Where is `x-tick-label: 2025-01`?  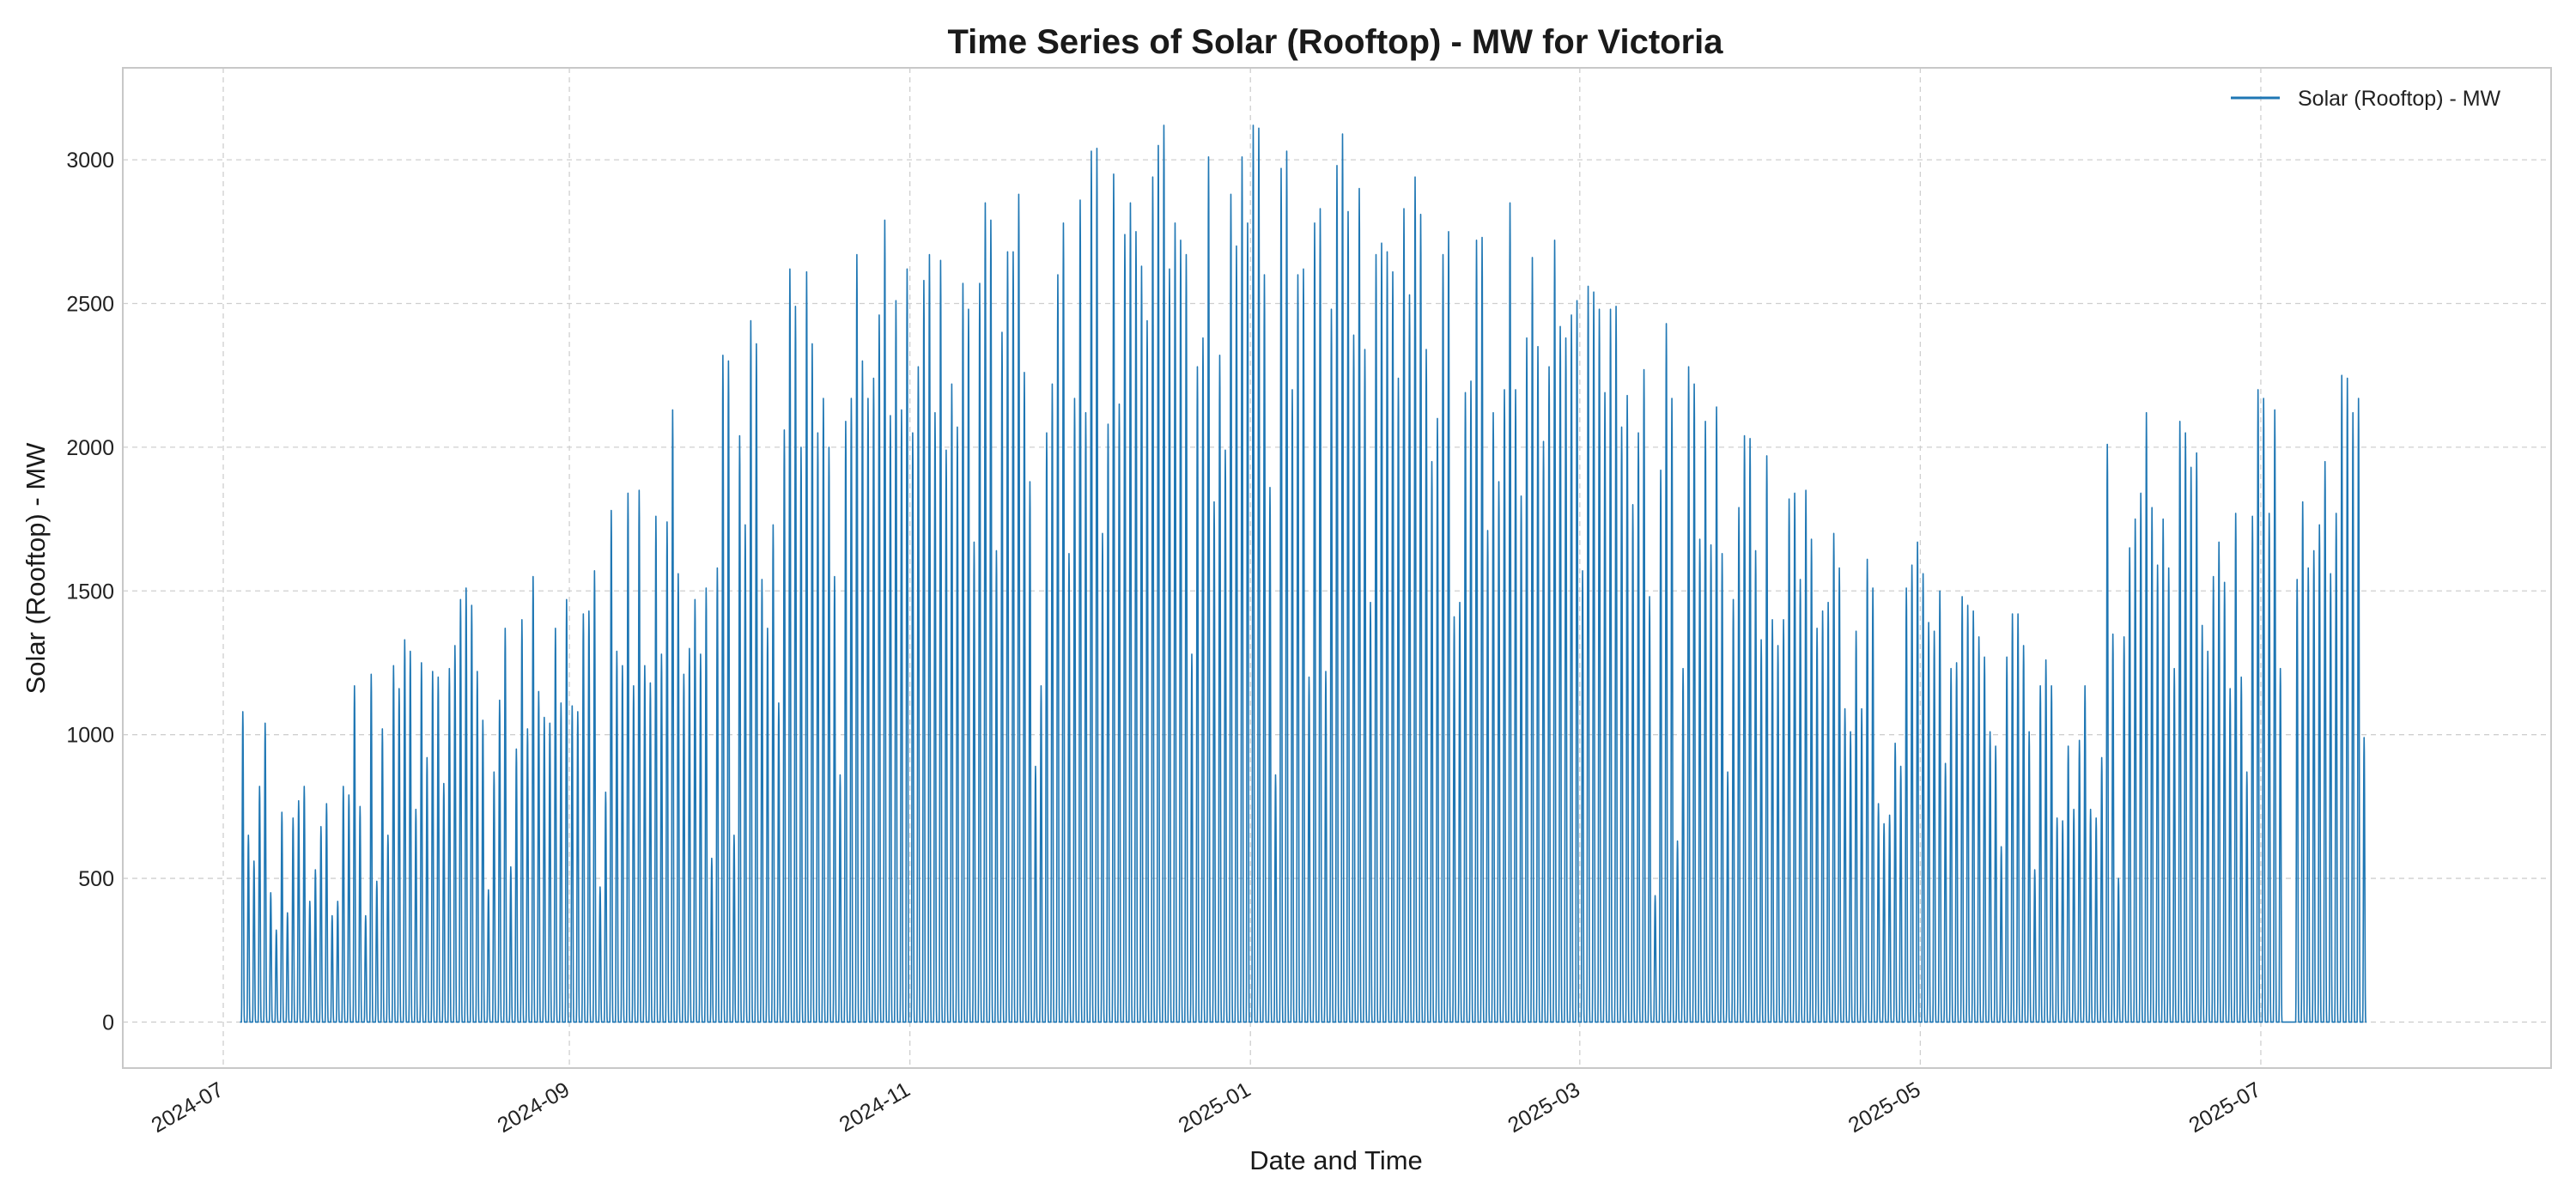 x-tick-label: 2025-01 is located at coordinates (1215, 1108).